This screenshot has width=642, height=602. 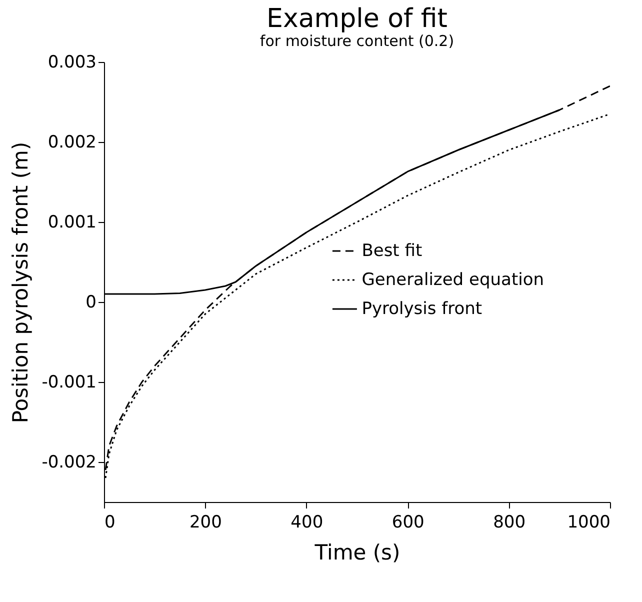 What do you see at coordinates (357, 41) in the screenshot?
I see `chart-subtitle: for moisture content (0.2)` at bounding box center [357, 41].